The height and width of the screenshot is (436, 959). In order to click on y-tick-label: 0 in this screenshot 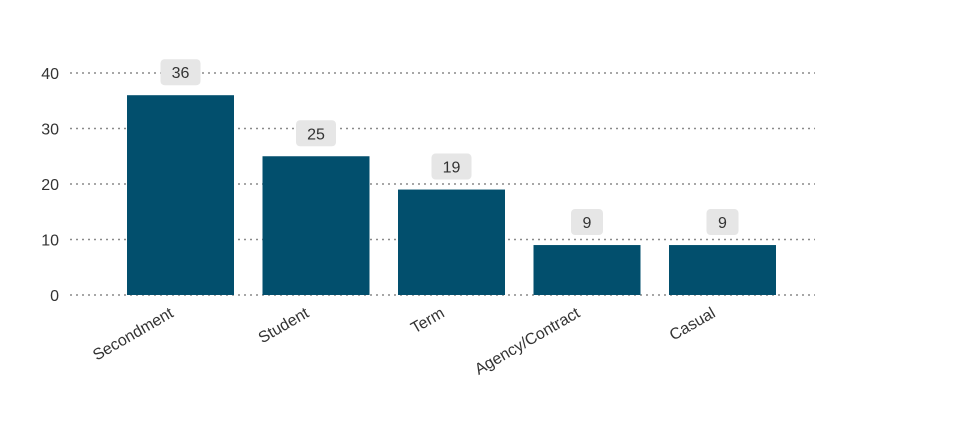, I will do `click(54, 296)`.